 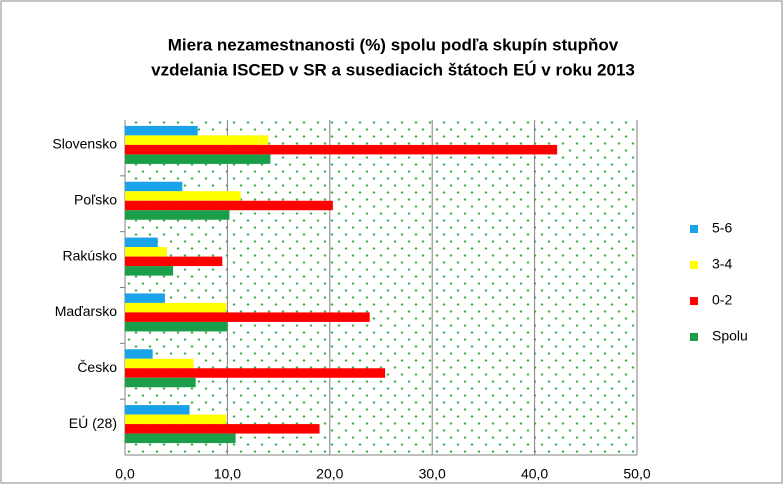 What do you see at coordinates (90, 255) in the screenshot?
I see `y-tick-label: Rakúsko` at bounding box center [90, 255].